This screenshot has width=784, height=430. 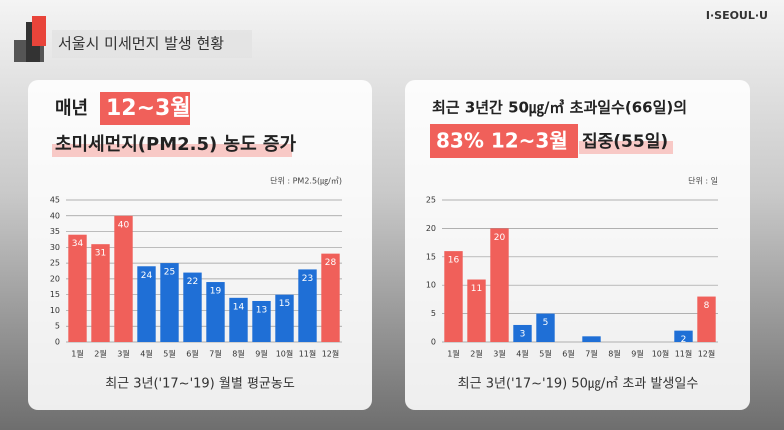 What do you see at coordinates (55, 231) in the screenshot?
I see `y-tick-label: 35` at bounding box center [55, 231].